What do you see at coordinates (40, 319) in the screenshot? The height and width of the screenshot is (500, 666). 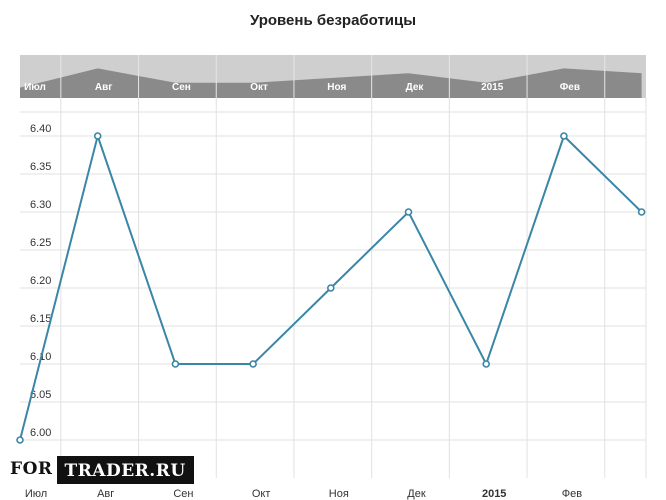 I see `y-tick-label: 6.15` at bounding box center [40, 319].